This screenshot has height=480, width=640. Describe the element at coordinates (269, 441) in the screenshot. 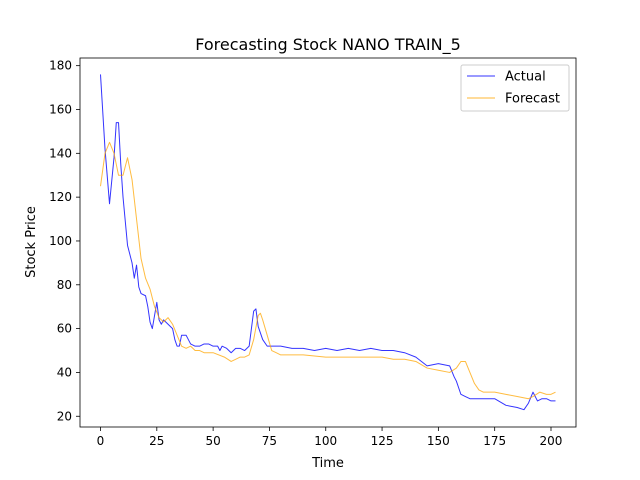

I see `x-tick-label: 75` at that location.